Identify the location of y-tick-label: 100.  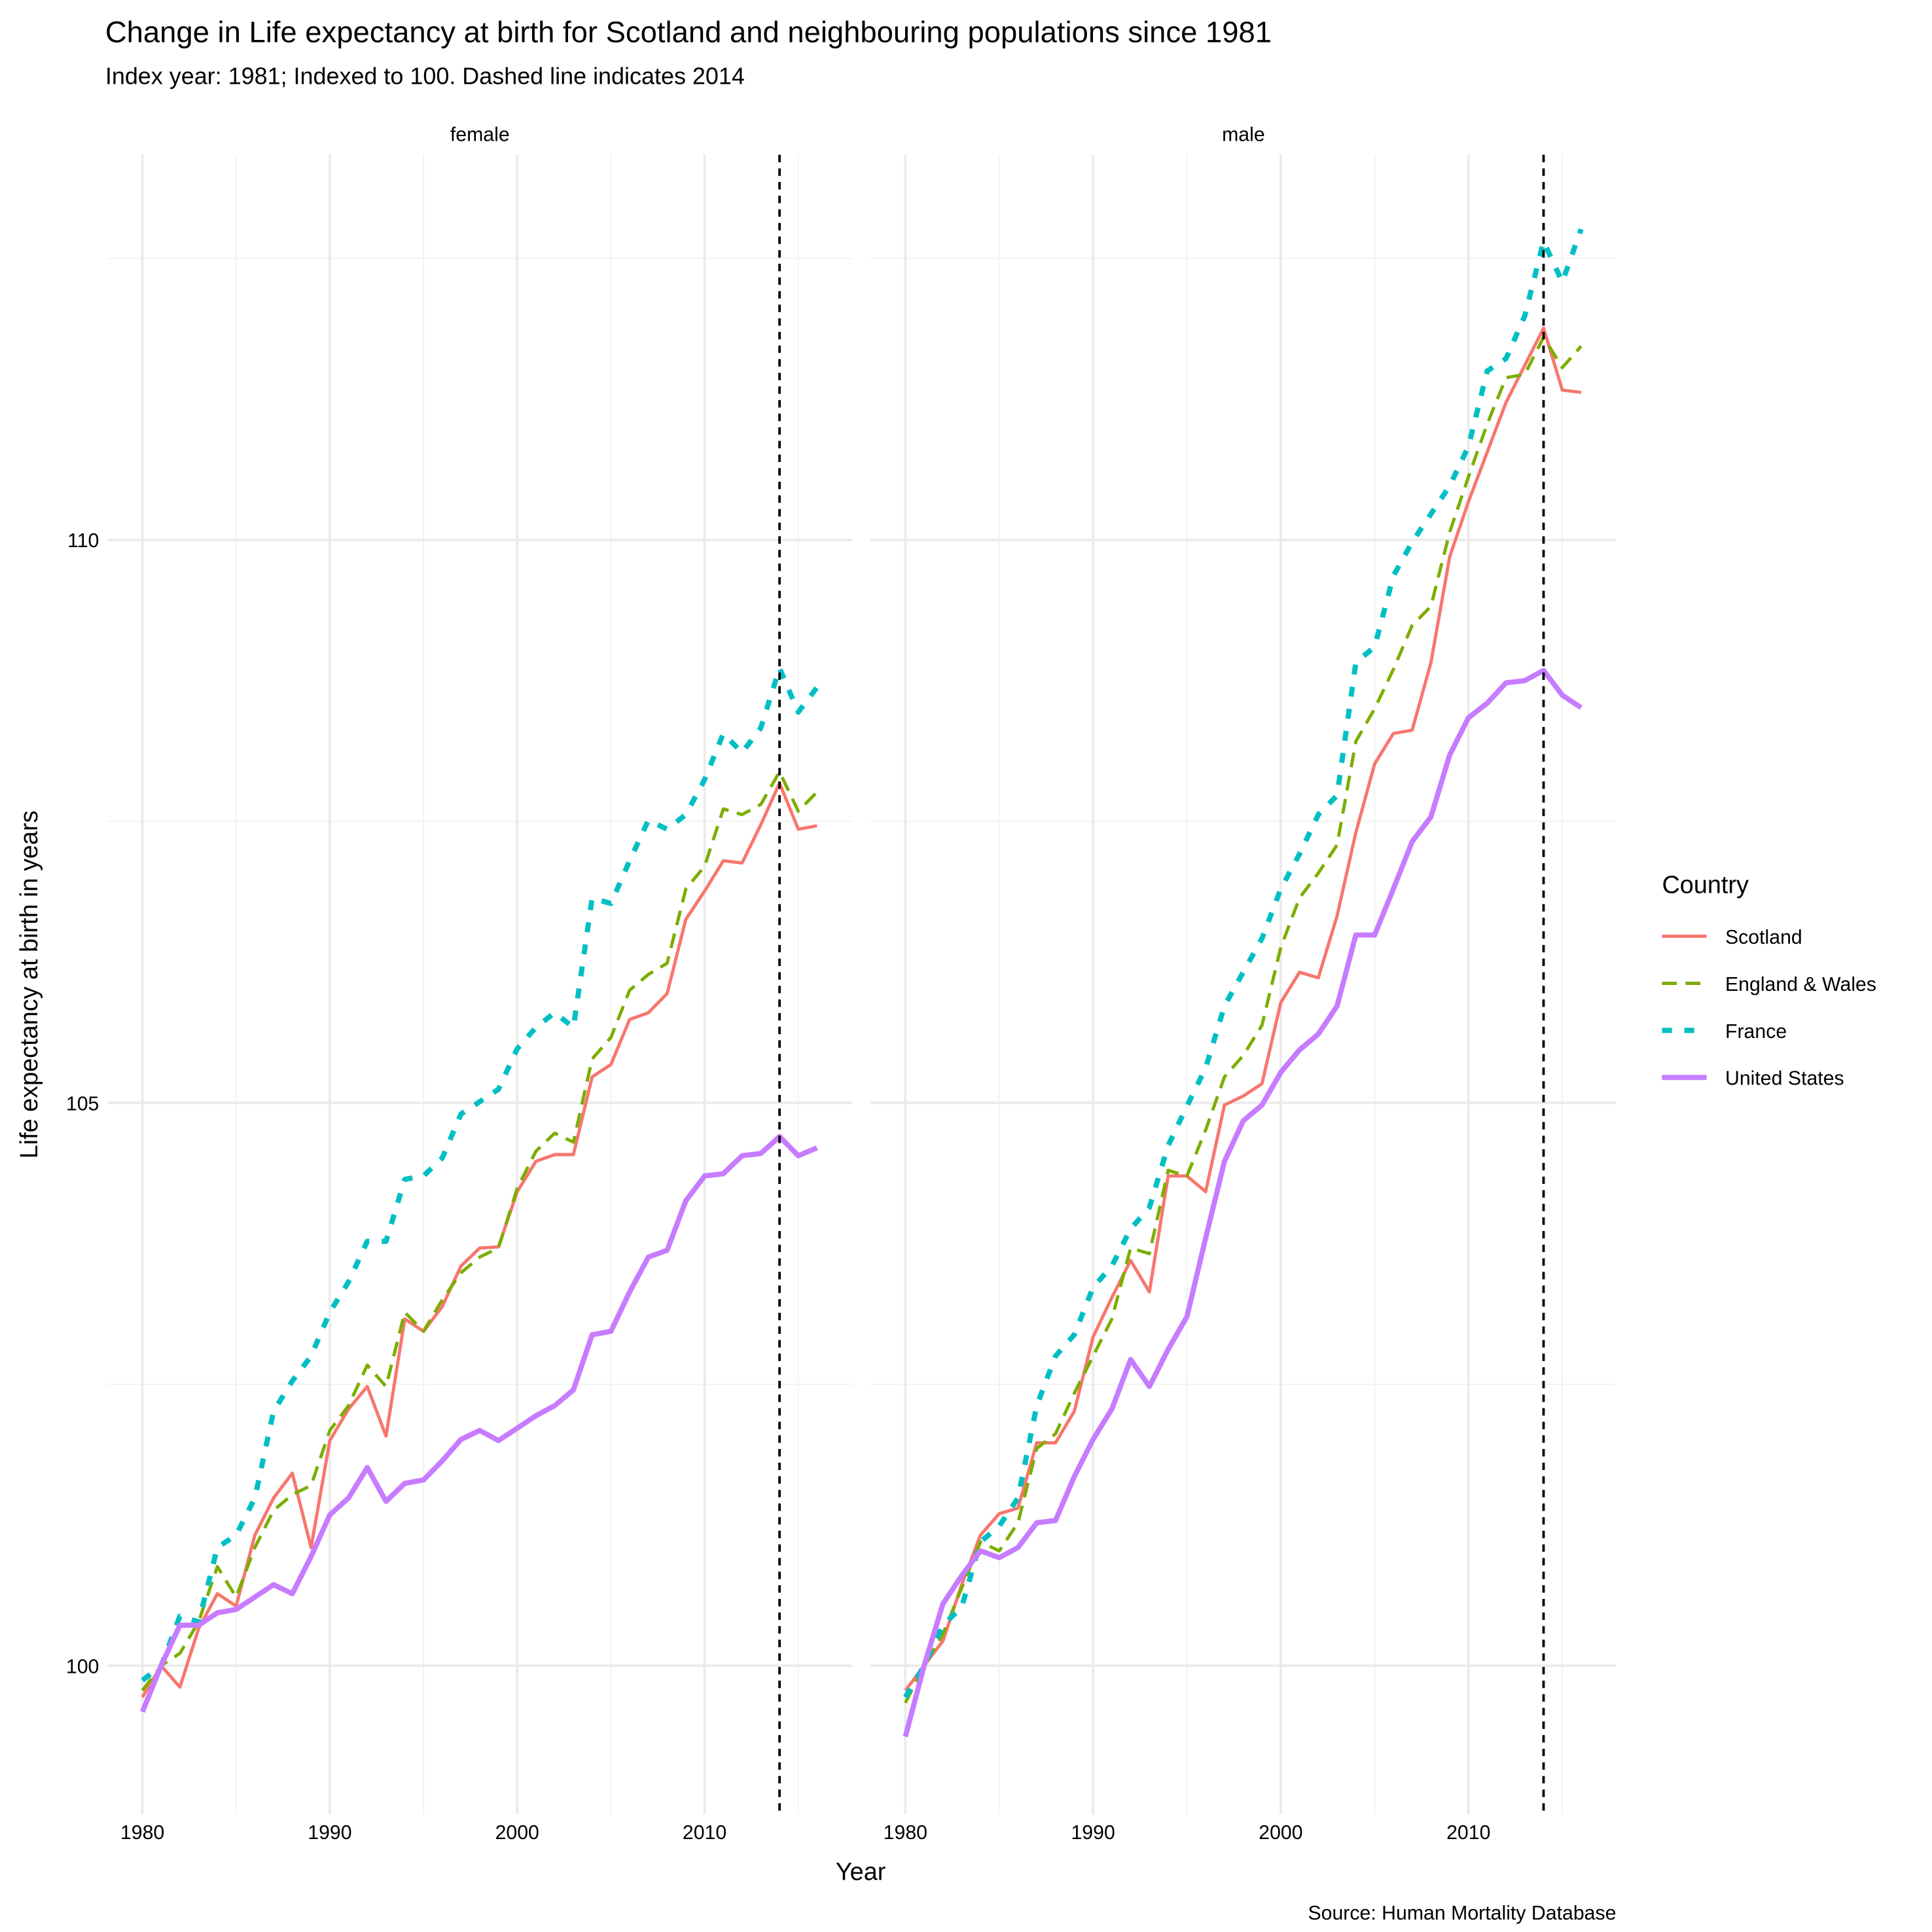
(82, 1667).